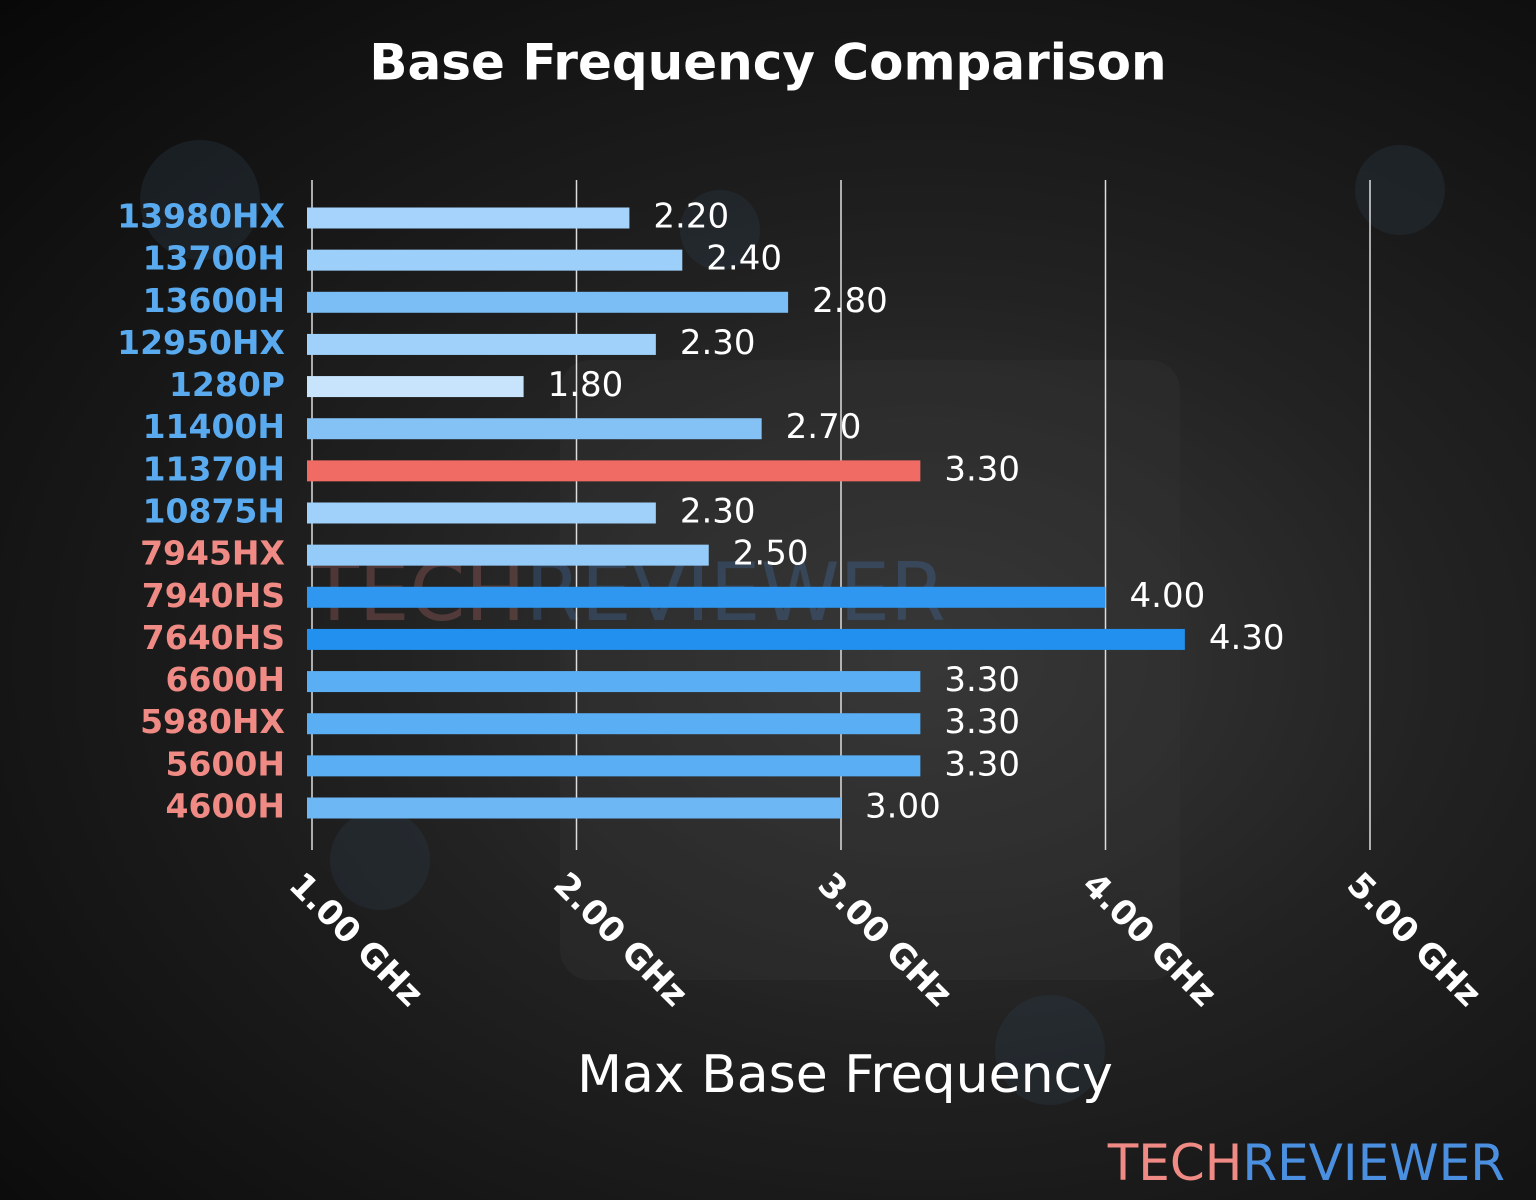  What do you see at coordinates (225, 679) in the screenshot?
I see `y-tick-label: 6600H` at bounding box center [225, 679].